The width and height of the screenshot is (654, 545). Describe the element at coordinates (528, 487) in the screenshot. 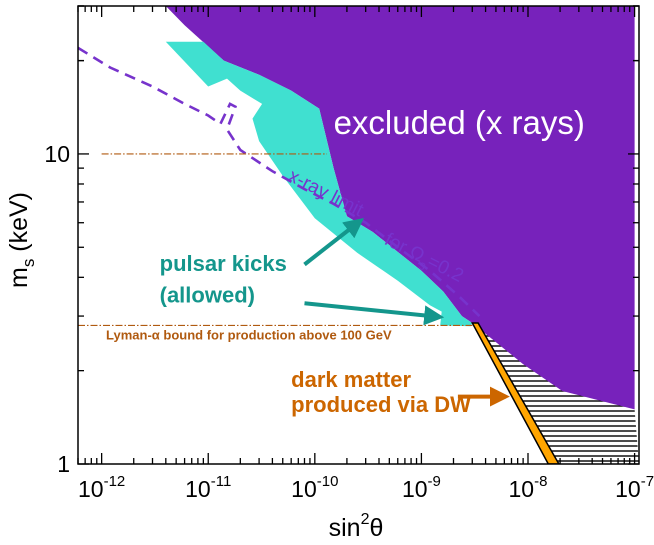

I see `x-tick-label: 10⁻⁸` at that location.